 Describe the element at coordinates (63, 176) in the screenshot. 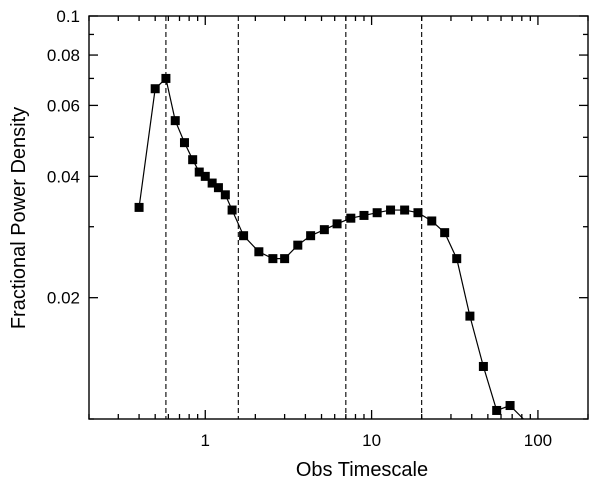

I see `y-tick-label: 0.04` at that location.